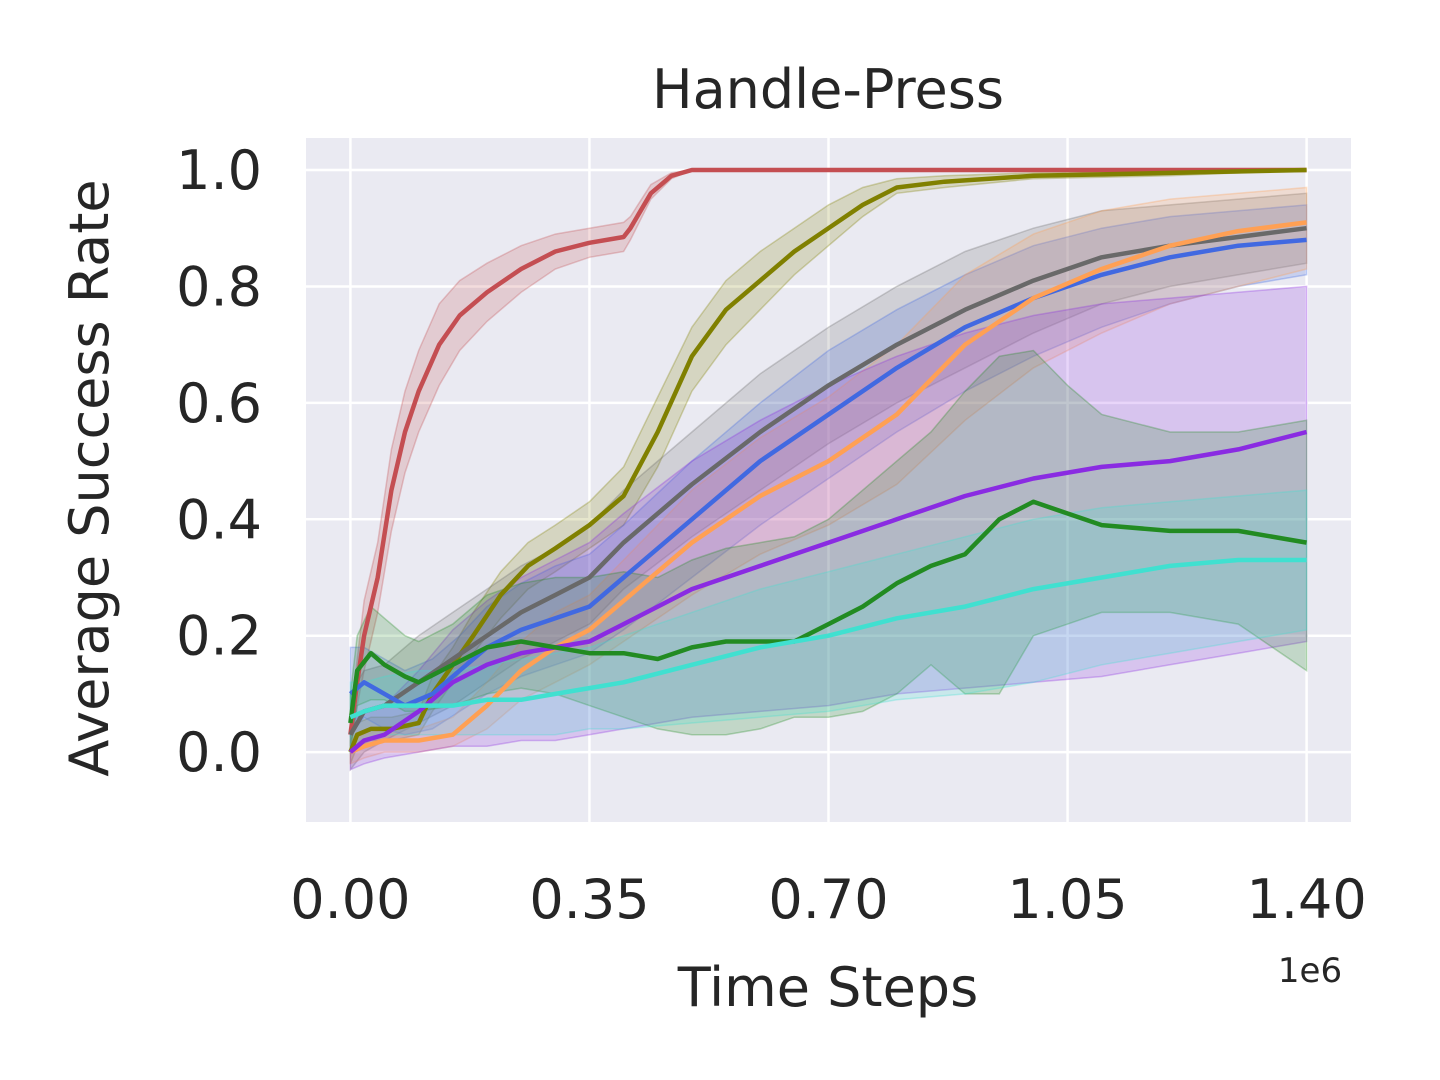  I want to click on y-tick-label: 0.2, so click(219, 636).